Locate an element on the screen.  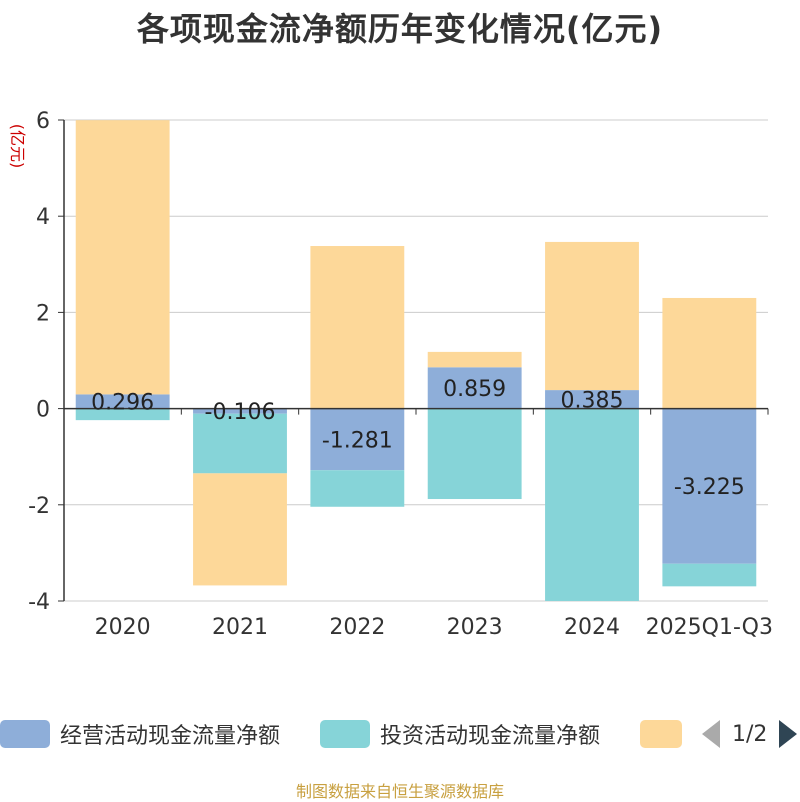
legend-swatch-financing is located at coordinates (661, 734).